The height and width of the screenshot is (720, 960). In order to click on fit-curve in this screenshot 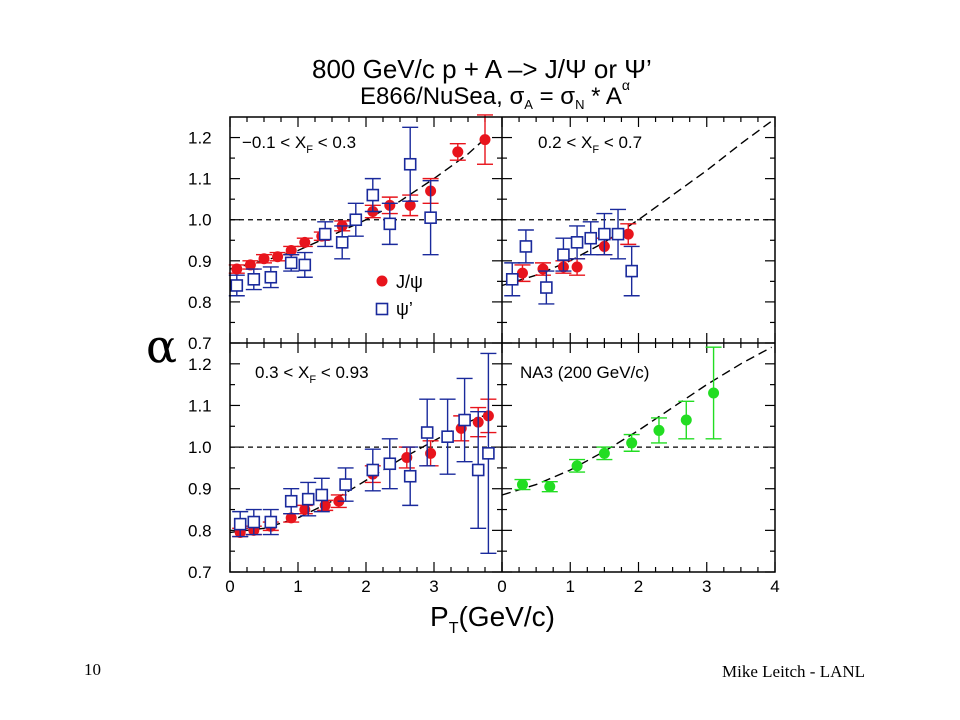, I will do `click(636, 421)`.